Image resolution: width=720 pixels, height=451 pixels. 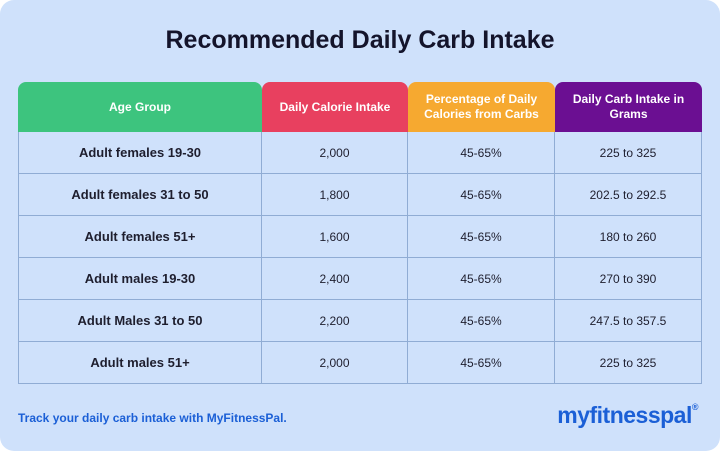 I want to click on value-cell: 180 to 260, so click(x=628, y=237).